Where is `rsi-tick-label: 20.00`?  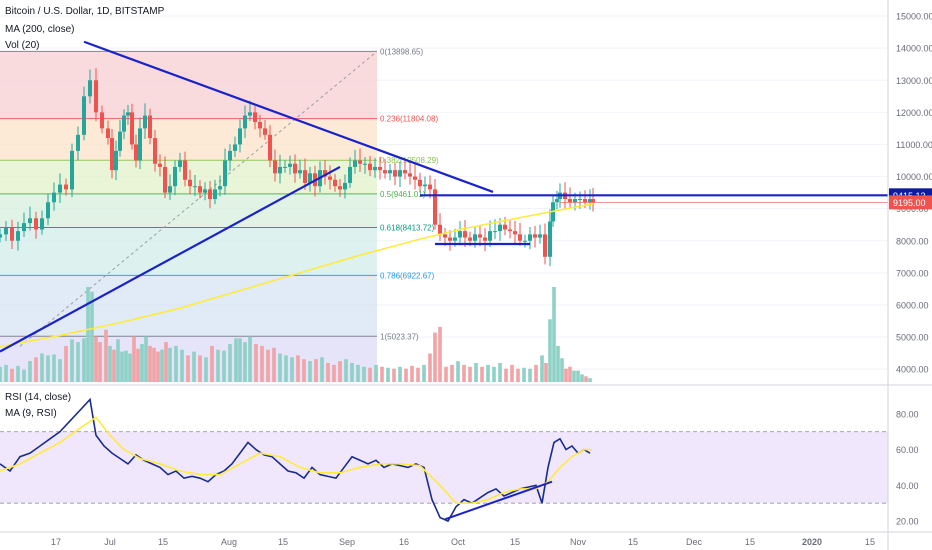 rsi-tick-label: 20.00 is located at coordinates (907, 522).